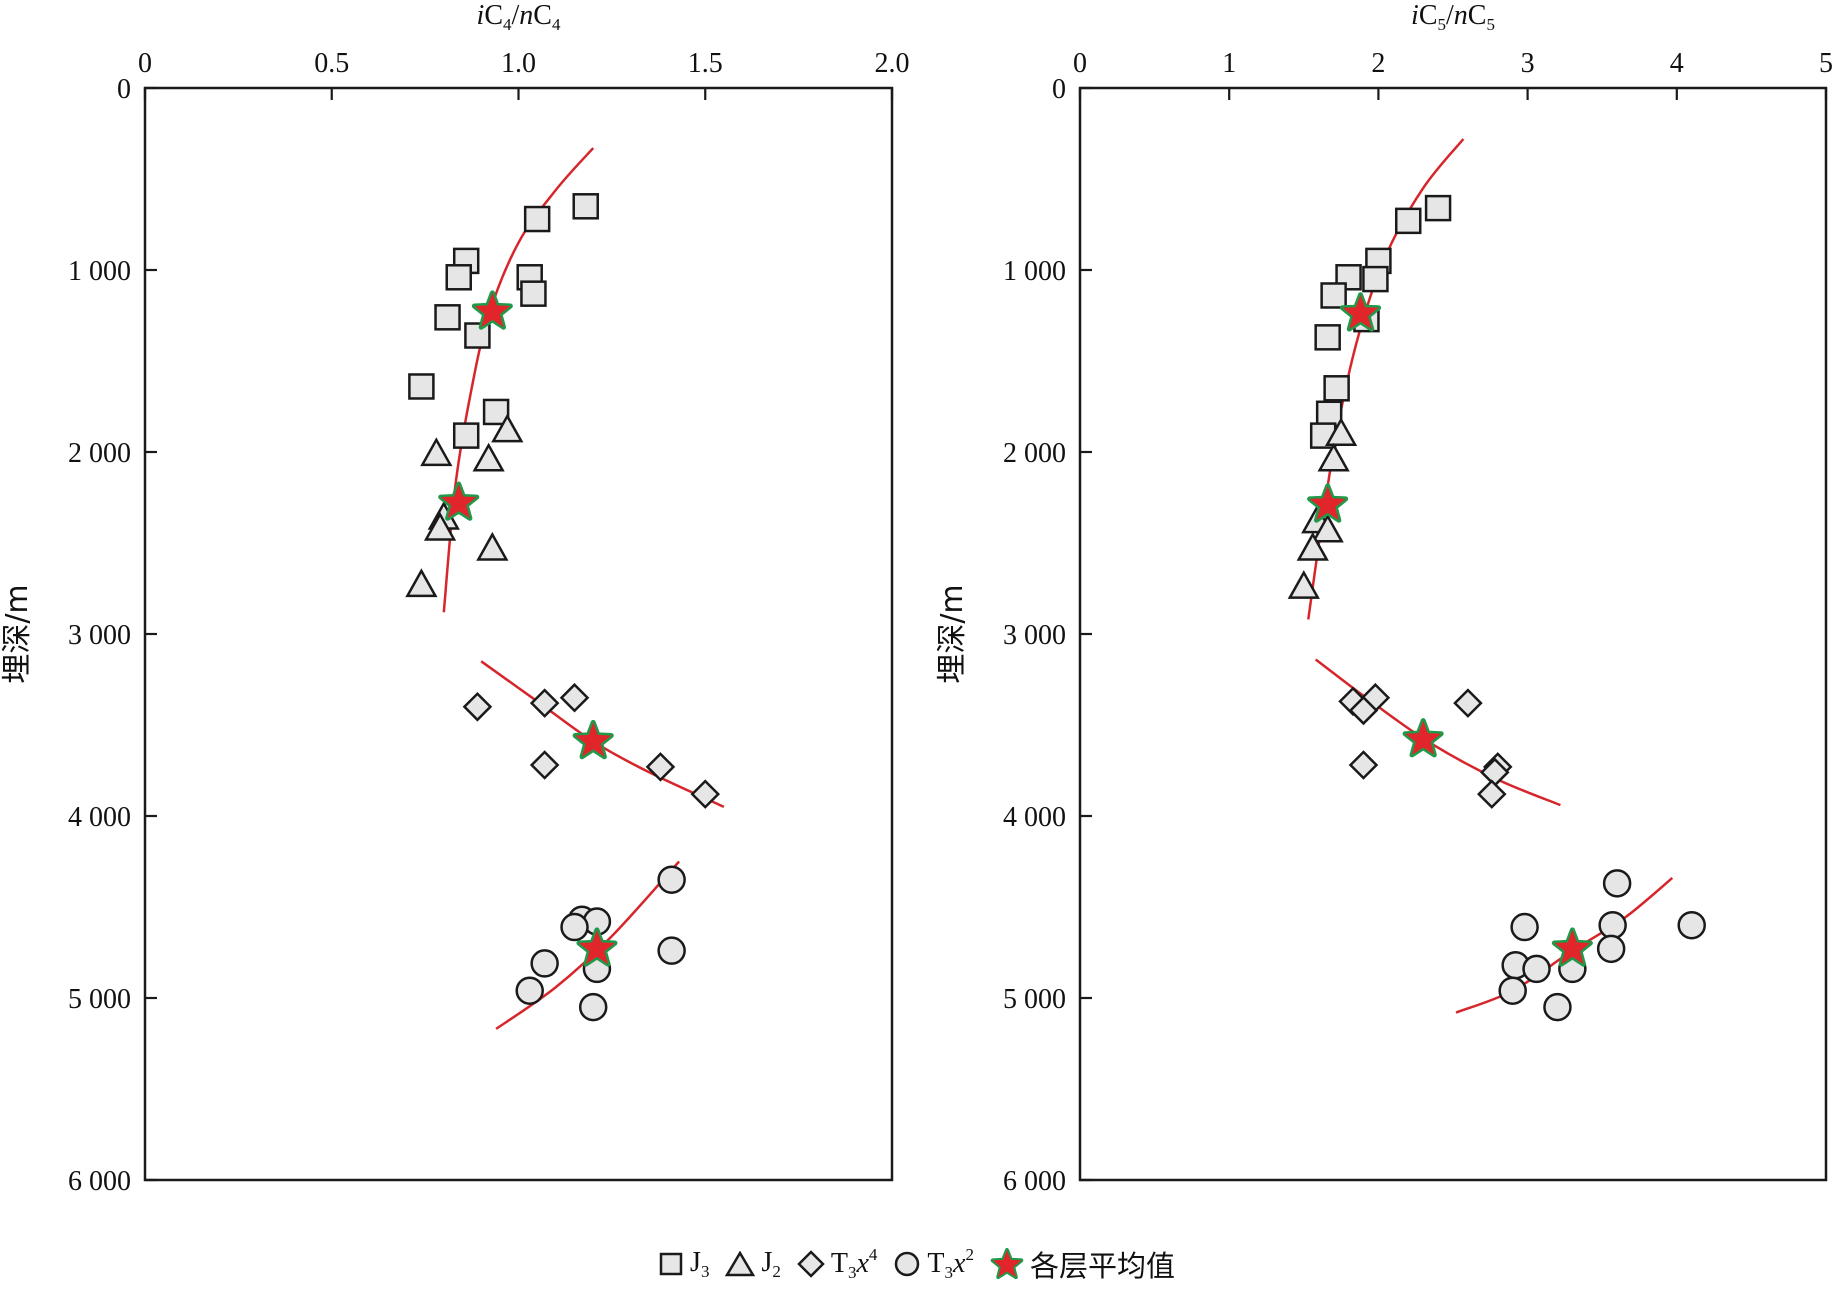 The height and width of the screenshot is (1292, 1833). I want to click on legend-label-j2: J2, so click(771, 1263).